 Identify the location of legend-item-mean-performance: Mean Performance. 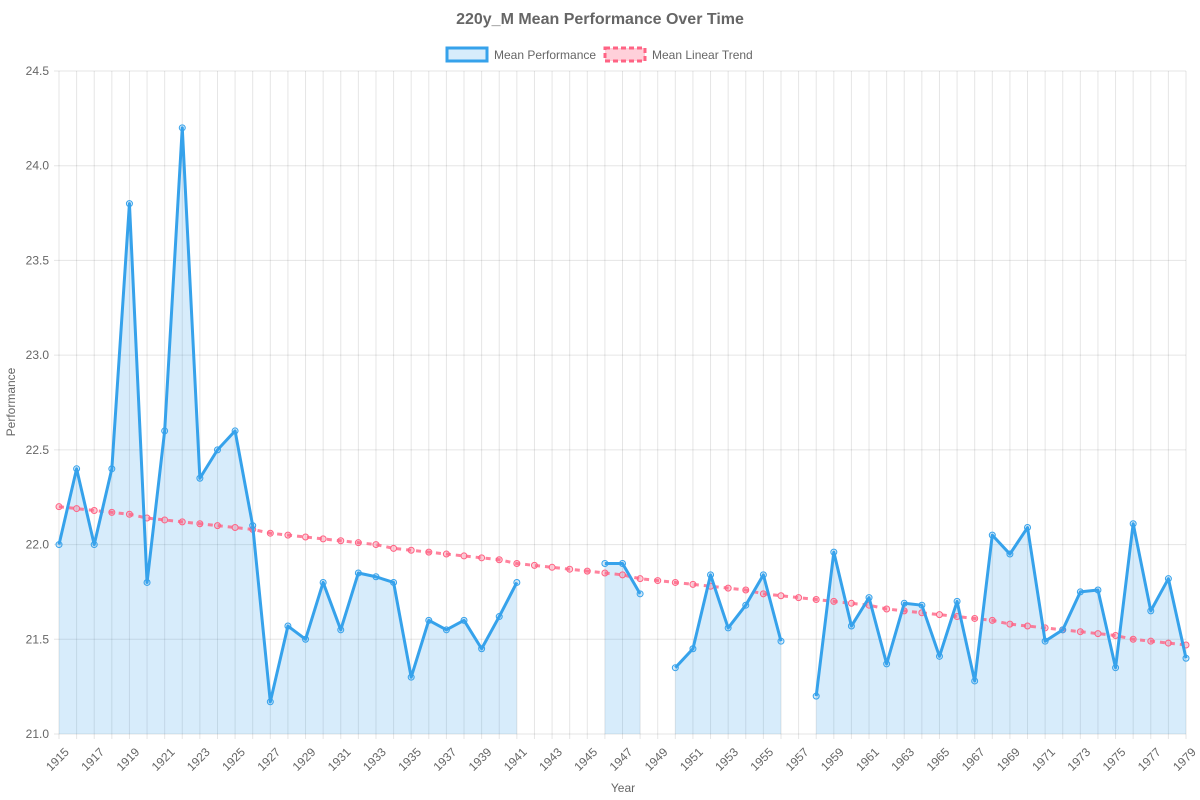
(520, 54).